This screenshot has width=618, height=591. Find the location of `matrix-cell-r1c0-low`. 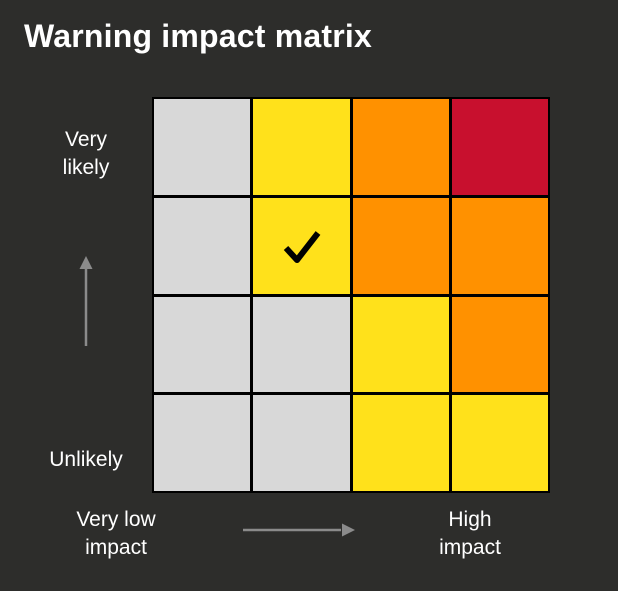

matrix-cell-r1c0-low is located at coordinates (202, 245).